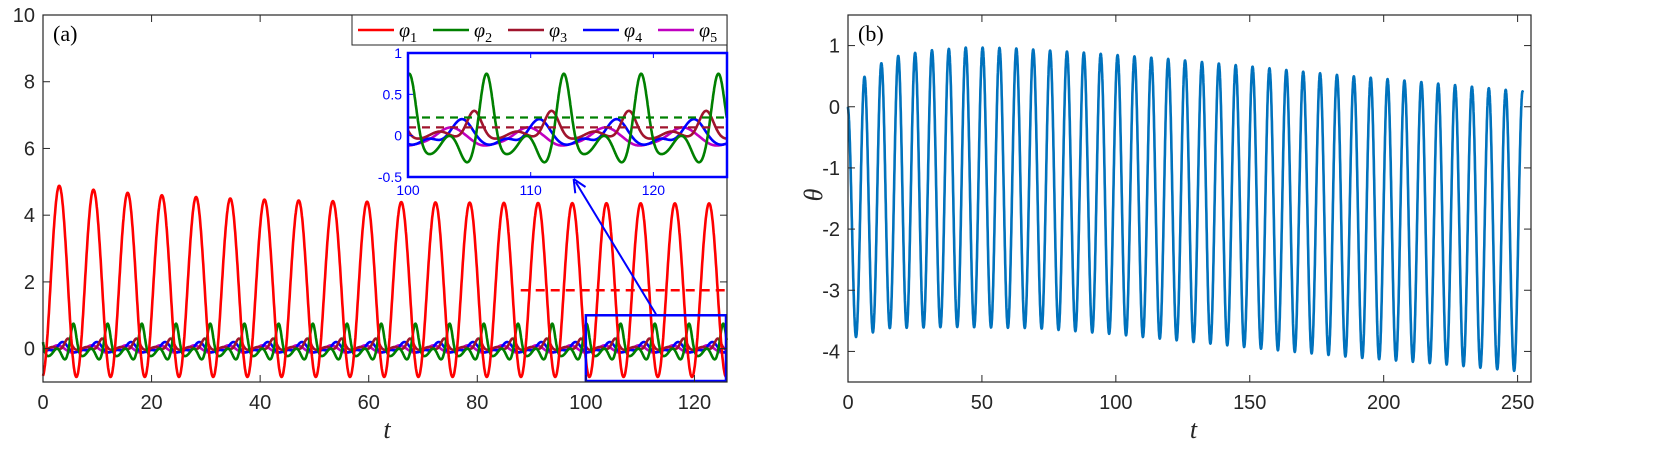  Describe the element at coordinates (567, 131) in the screenshot. I see `inset-series-line-phi4` at that location.